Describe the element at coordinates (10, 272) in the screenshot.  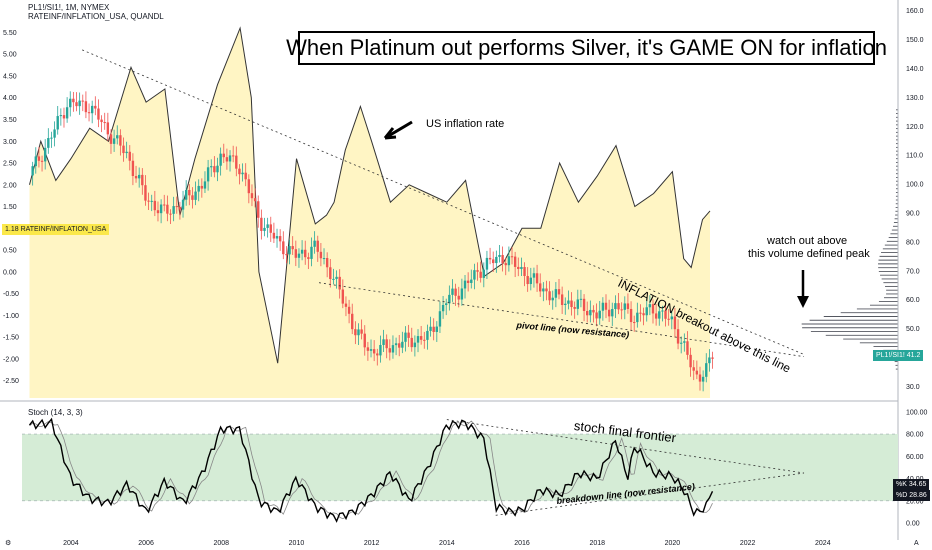
I see `left-axis-tick: 0.00` at that location.